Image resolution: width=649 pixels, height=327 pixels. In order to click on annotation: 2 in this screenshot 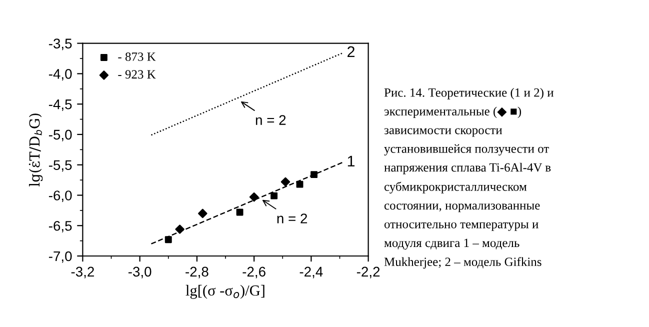, I will do `click(351, 51)`.